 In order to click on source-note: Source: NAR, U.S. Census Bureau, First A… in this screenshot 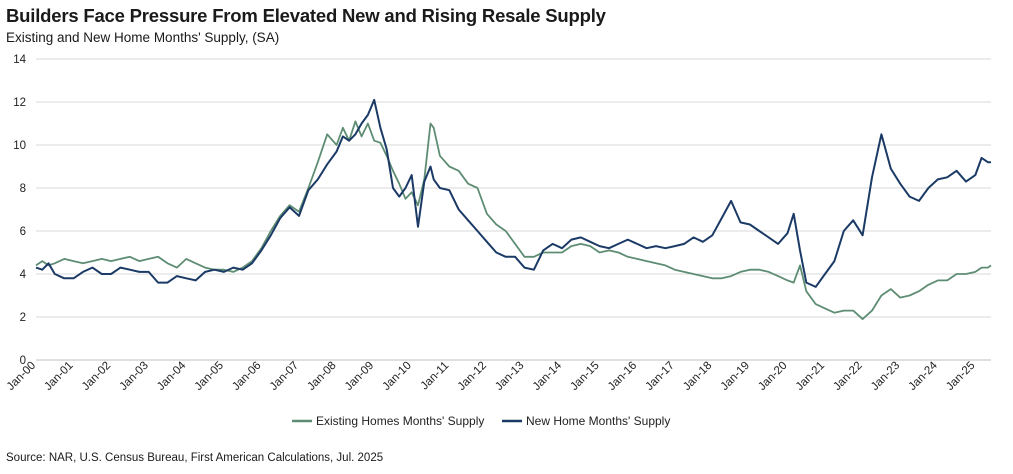, I will do `click(195, 458)`.